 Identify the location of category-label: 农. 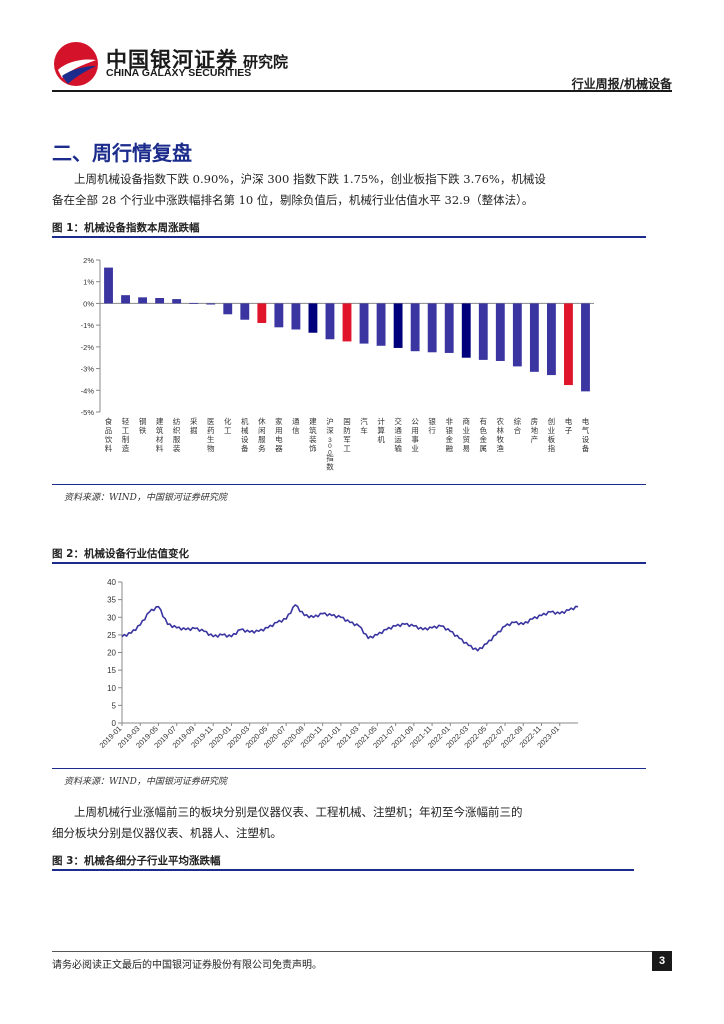
(501, 421).